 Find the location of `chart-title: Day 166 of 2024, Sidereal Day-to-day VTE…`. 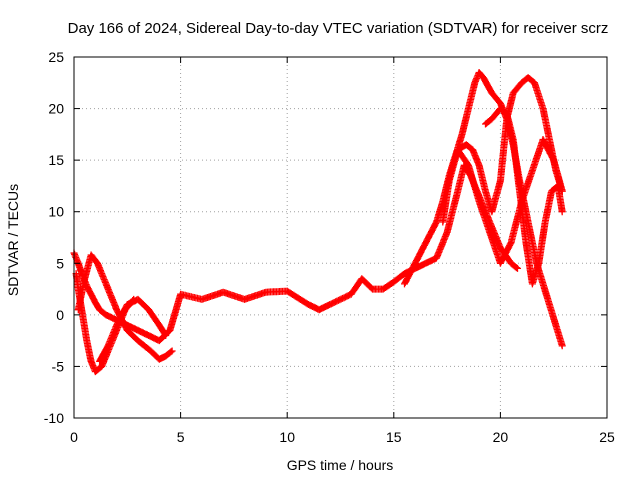

chart-title: Day 166 of 2024, Sidereal Day-to-day VTE… is located at coordinates (338, 28).